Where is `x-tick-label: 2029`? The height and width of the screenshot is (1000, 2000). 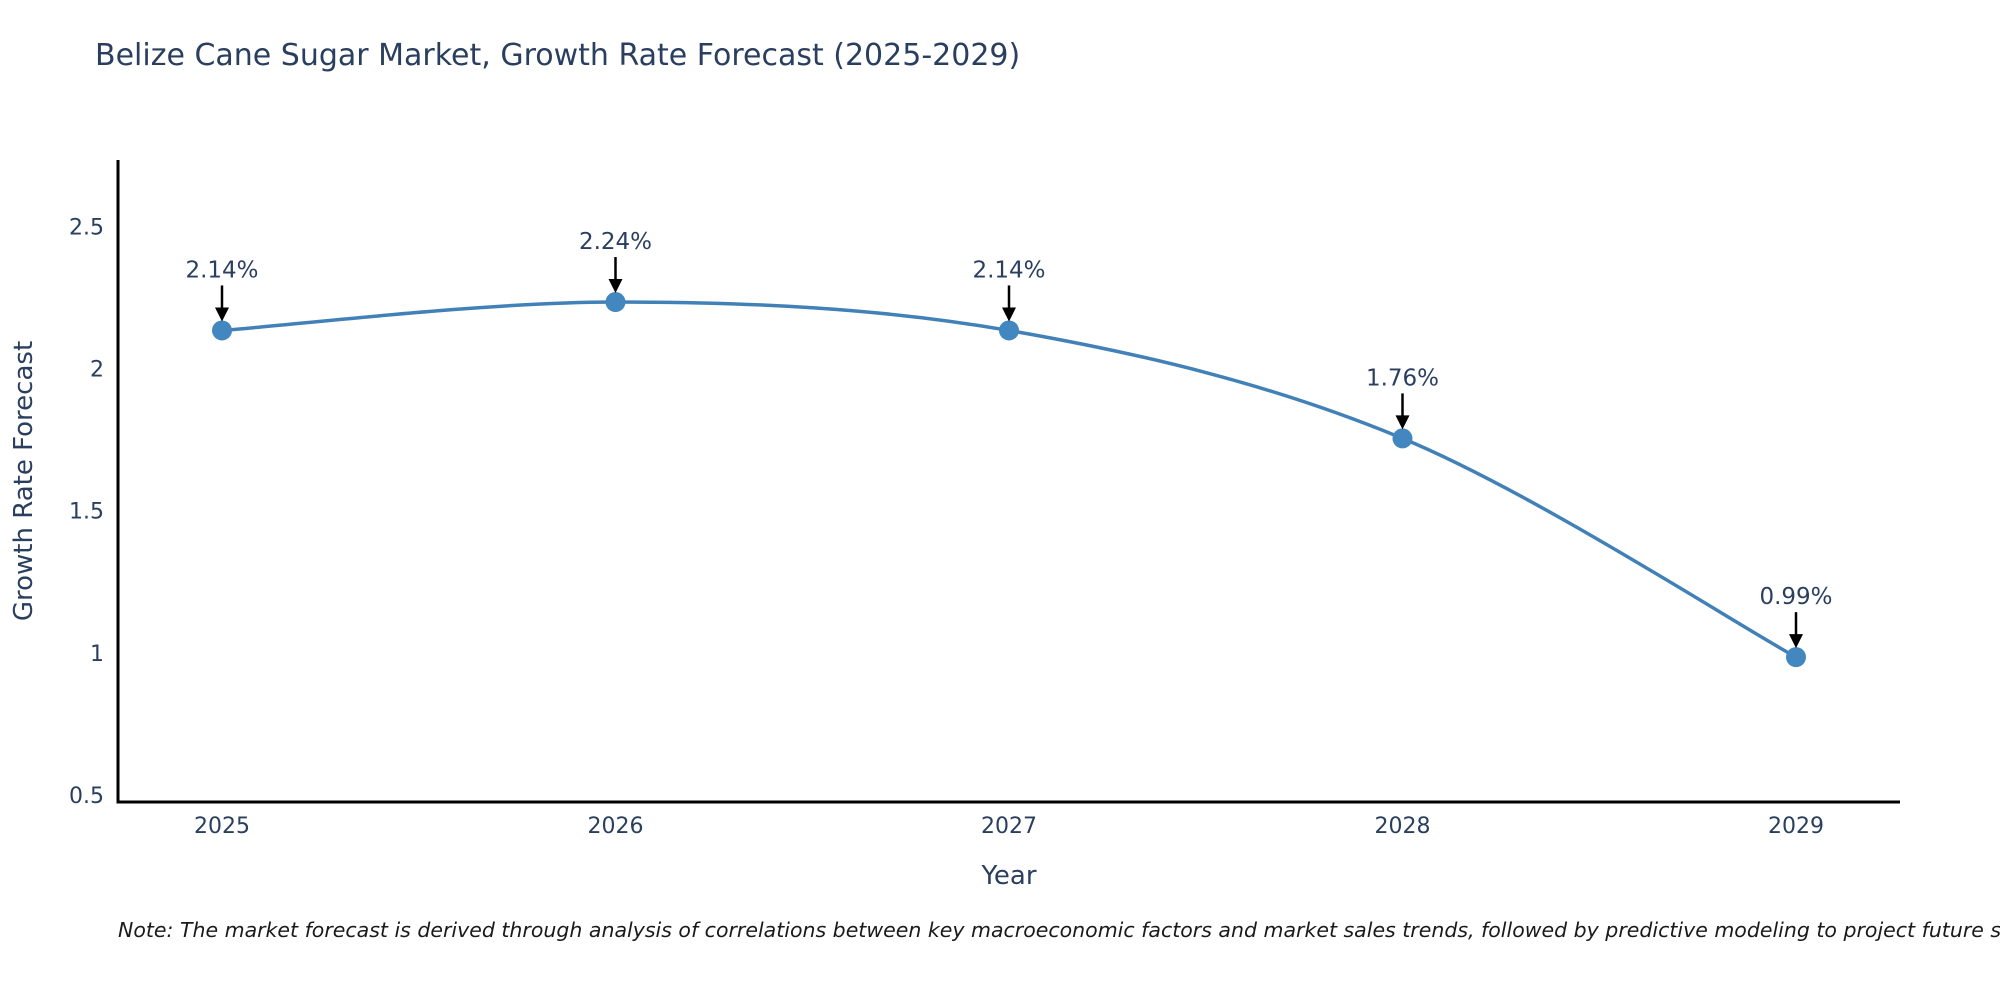 x-tick-label: 2029 is located at coordinates (1796, 826).